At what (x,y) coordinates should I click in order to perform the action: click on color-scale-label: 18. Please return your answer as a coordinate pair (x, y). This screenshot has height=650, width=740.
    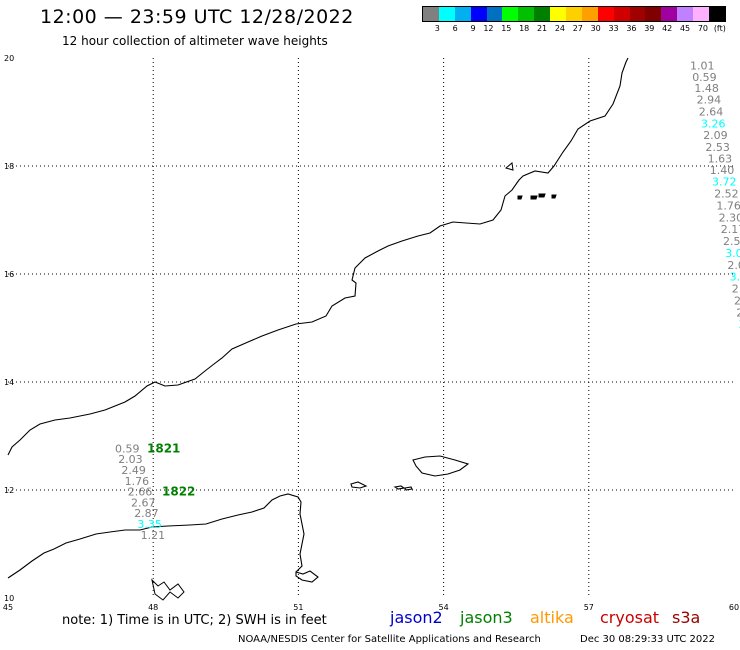
    Looking at the image, I should click on (524, 28).